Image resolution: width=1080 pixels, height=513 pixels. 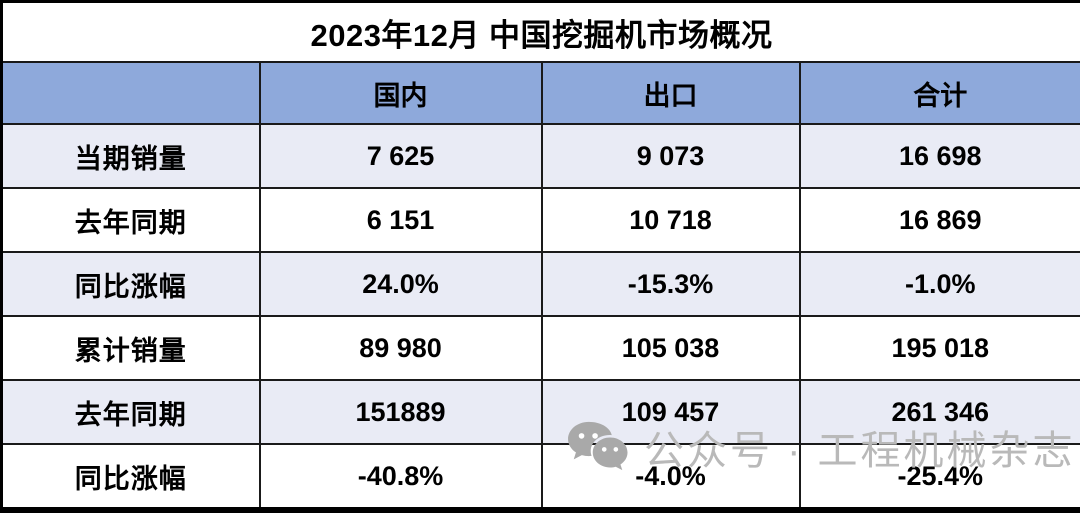 I want to click on cell-domestic: 89 980, so click(x=400, y=348).